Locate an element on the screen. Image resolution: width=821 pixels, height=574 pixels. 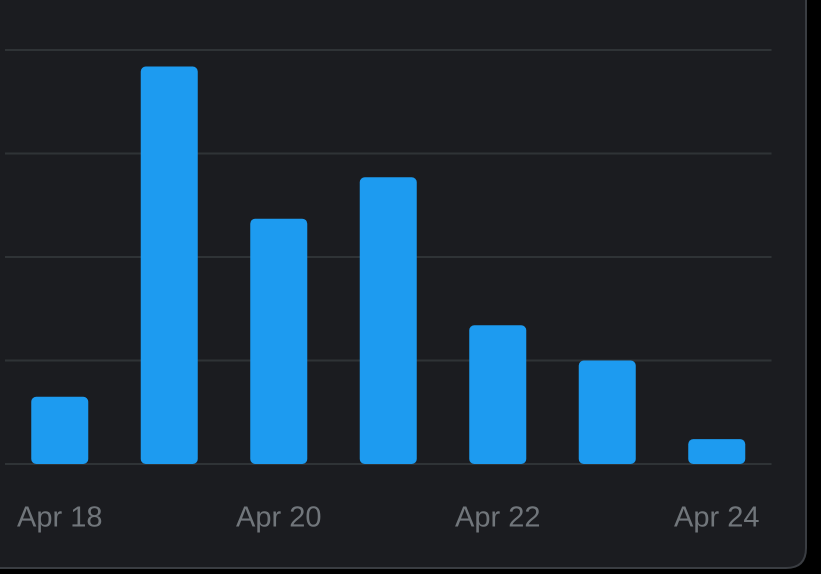
x-tick-label: Apr 20 is located at coordinates (278, 518).